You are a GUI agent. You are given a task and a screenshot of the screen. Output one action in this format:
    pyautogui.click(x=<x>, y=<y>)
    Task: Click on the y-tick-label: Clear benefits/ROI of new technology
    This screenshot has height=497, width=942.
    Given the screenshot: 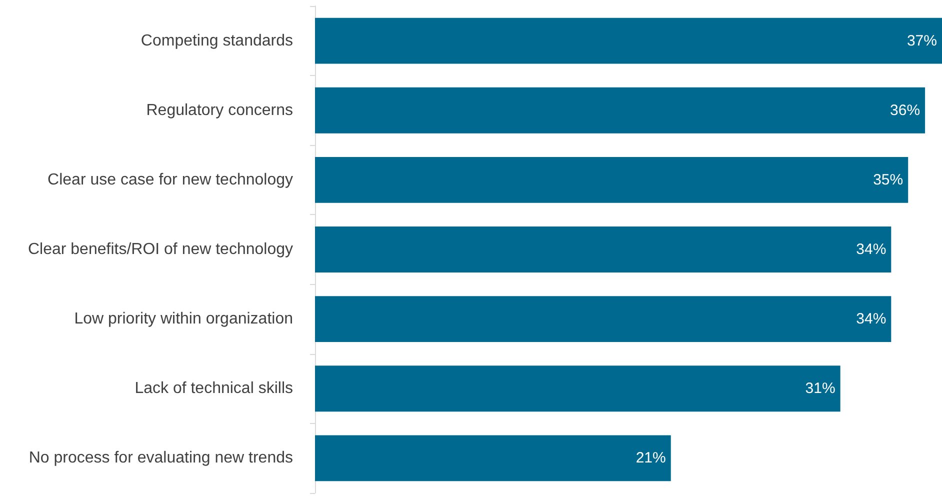 What is the action you would take?
    pyautogui.click(x=160, y=249)
    